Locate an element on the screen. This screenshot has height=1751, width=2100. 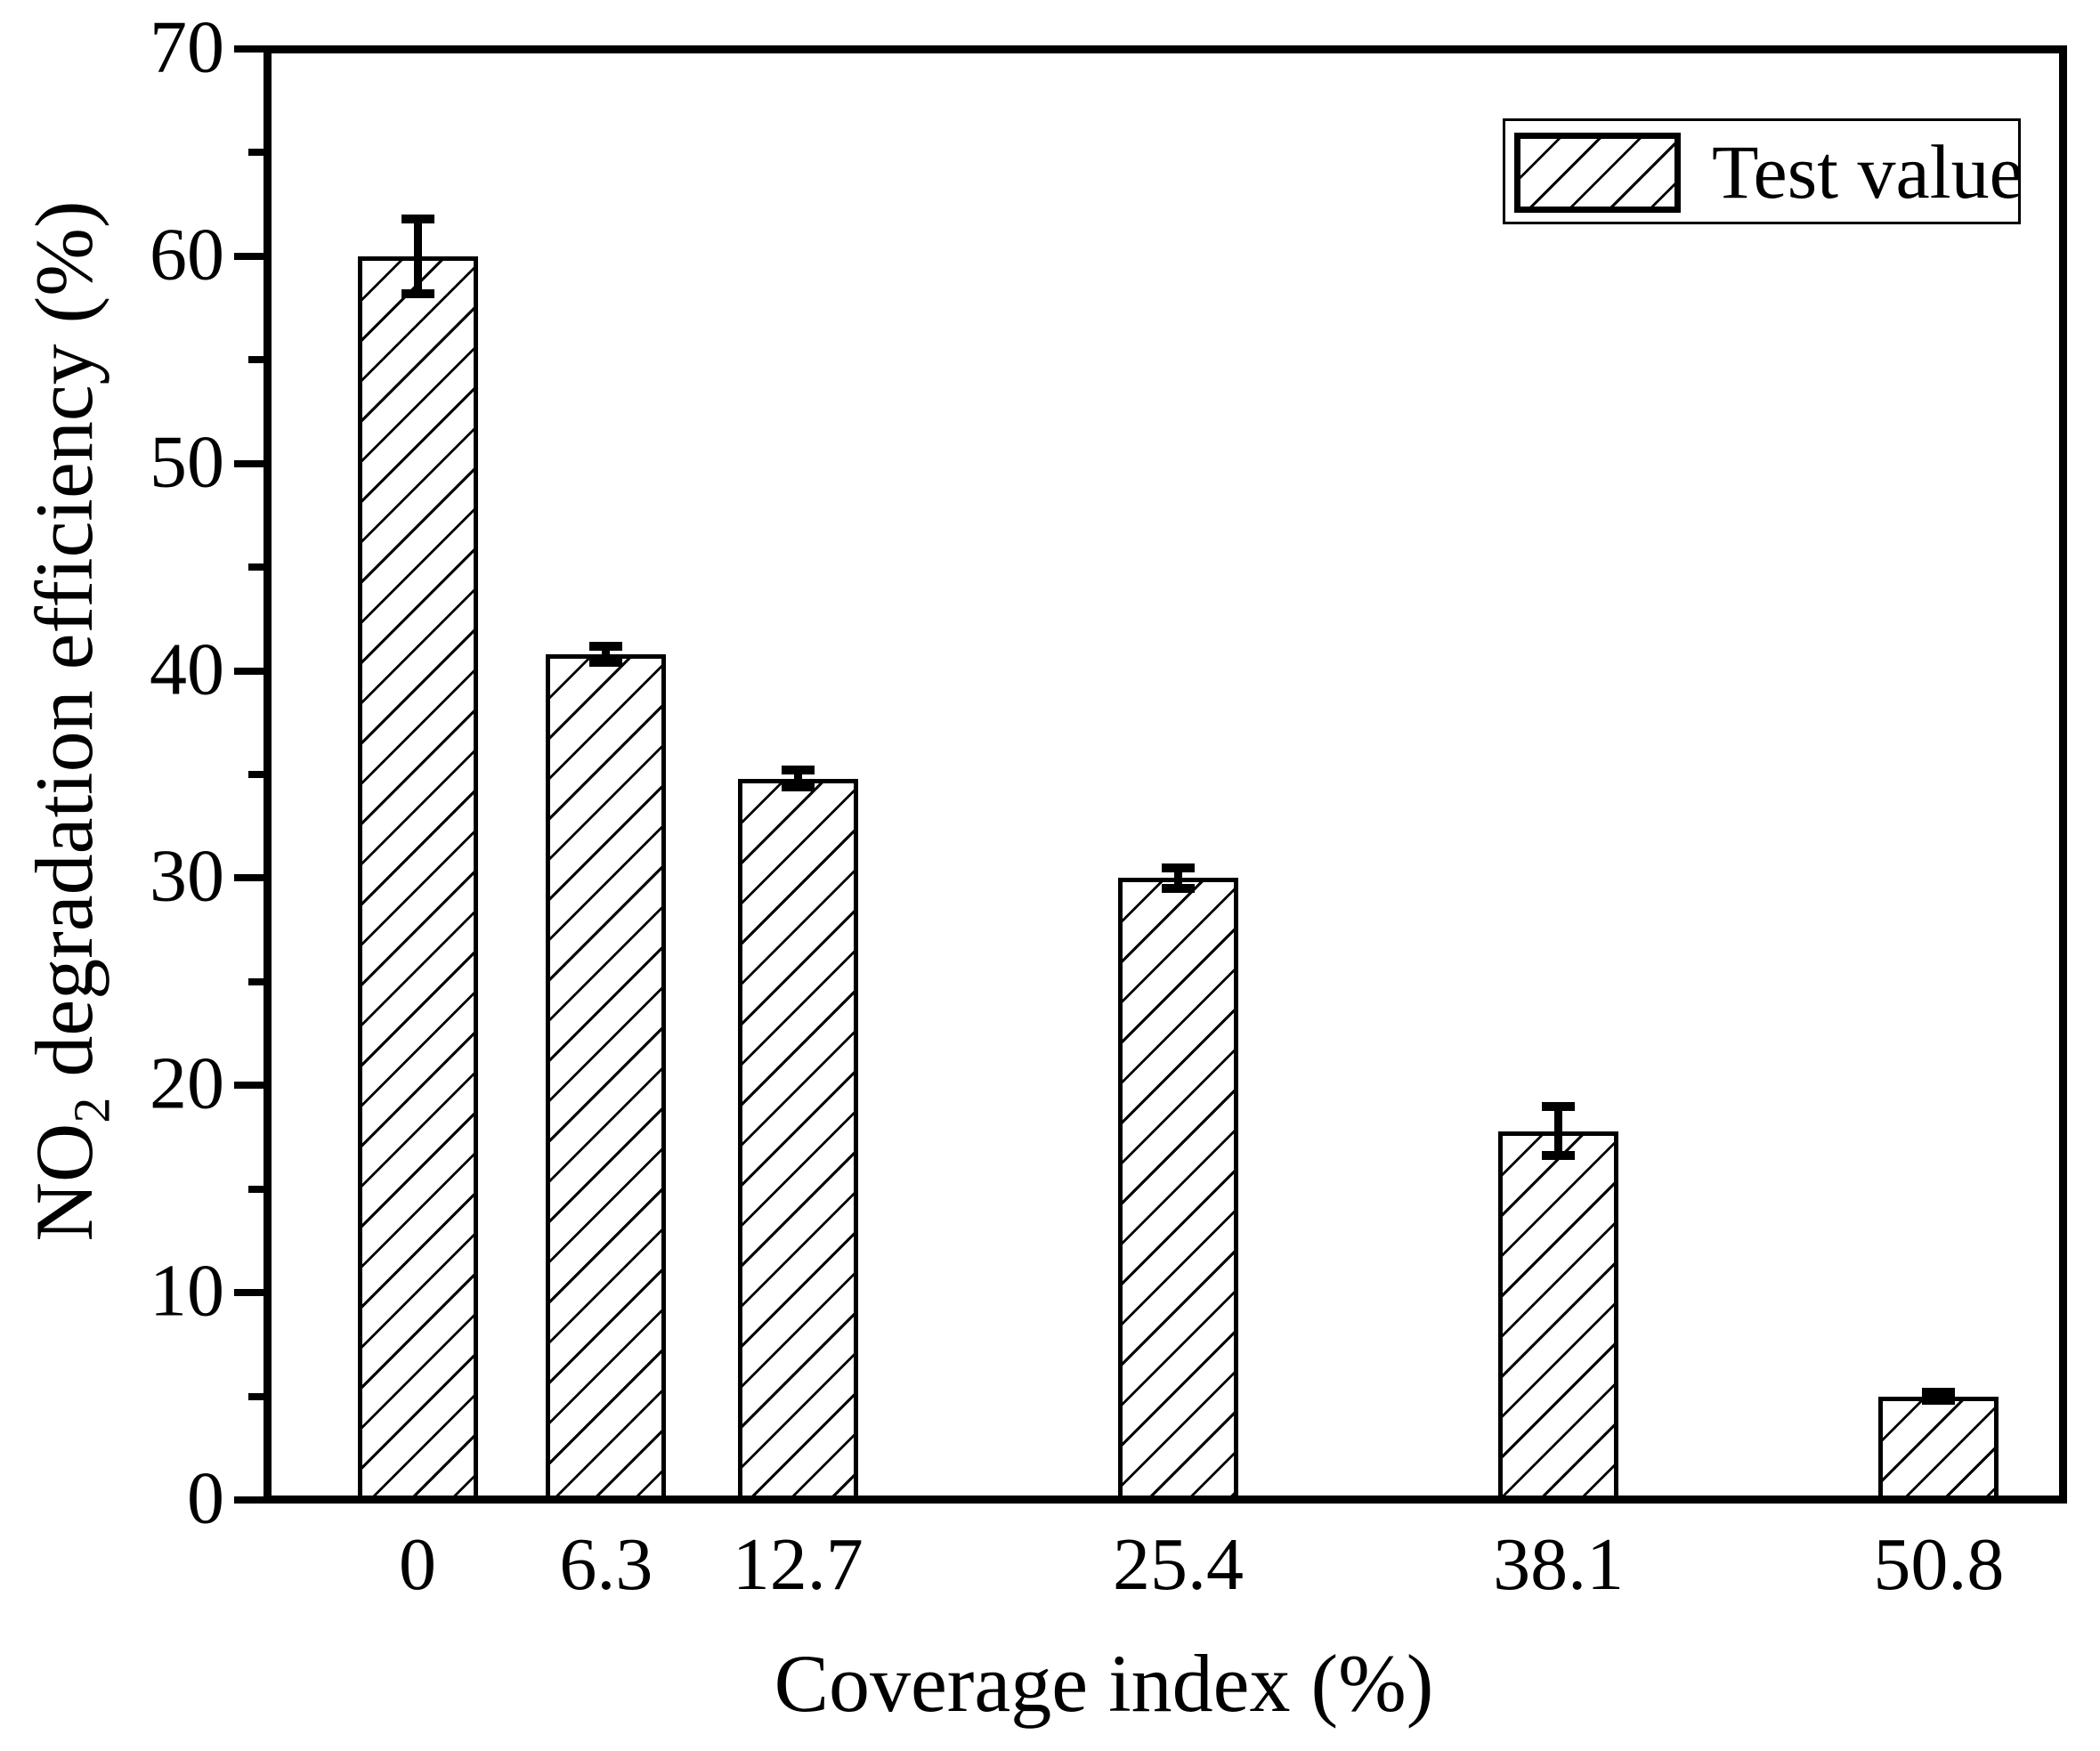
y-tick-label: 70 is located at coordinates (187, 47).